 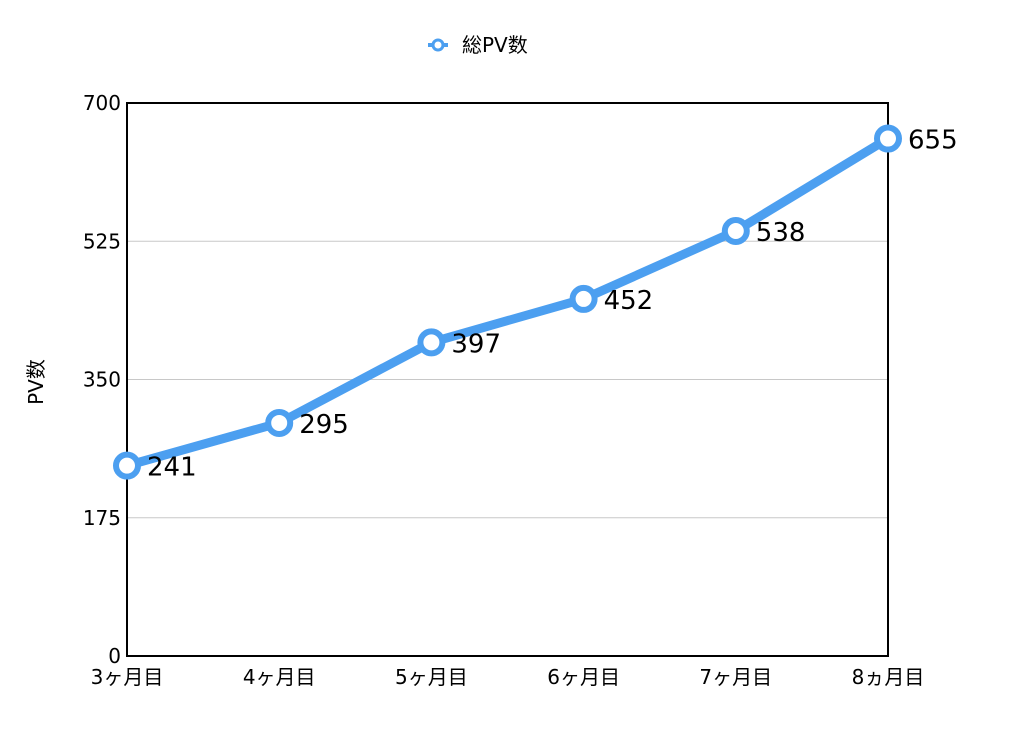 I want to click on data-label: 655, so click(x=933, y=141).